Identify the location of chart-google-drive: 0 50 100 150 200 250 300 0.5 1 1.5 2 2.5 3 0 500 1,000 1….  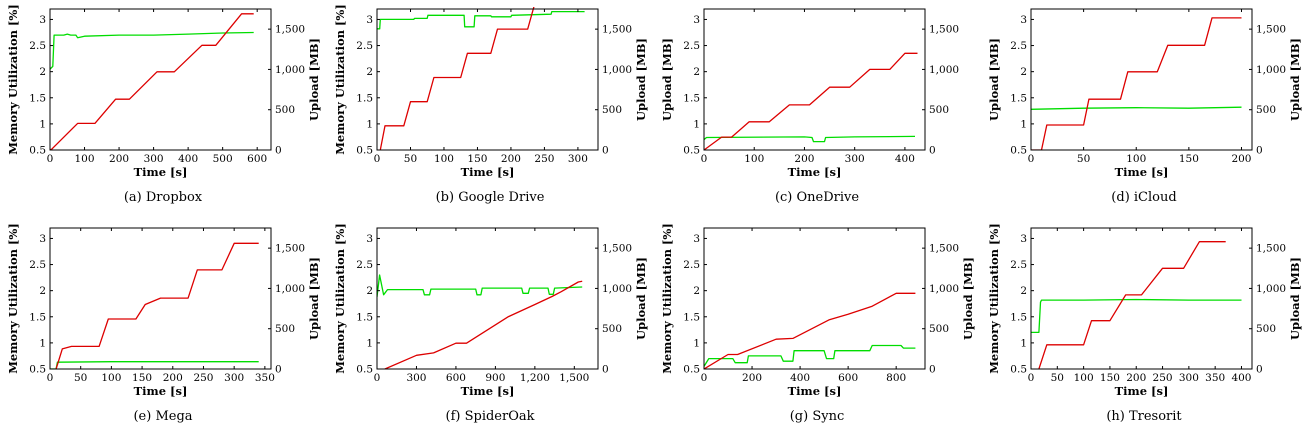
(490, 91).